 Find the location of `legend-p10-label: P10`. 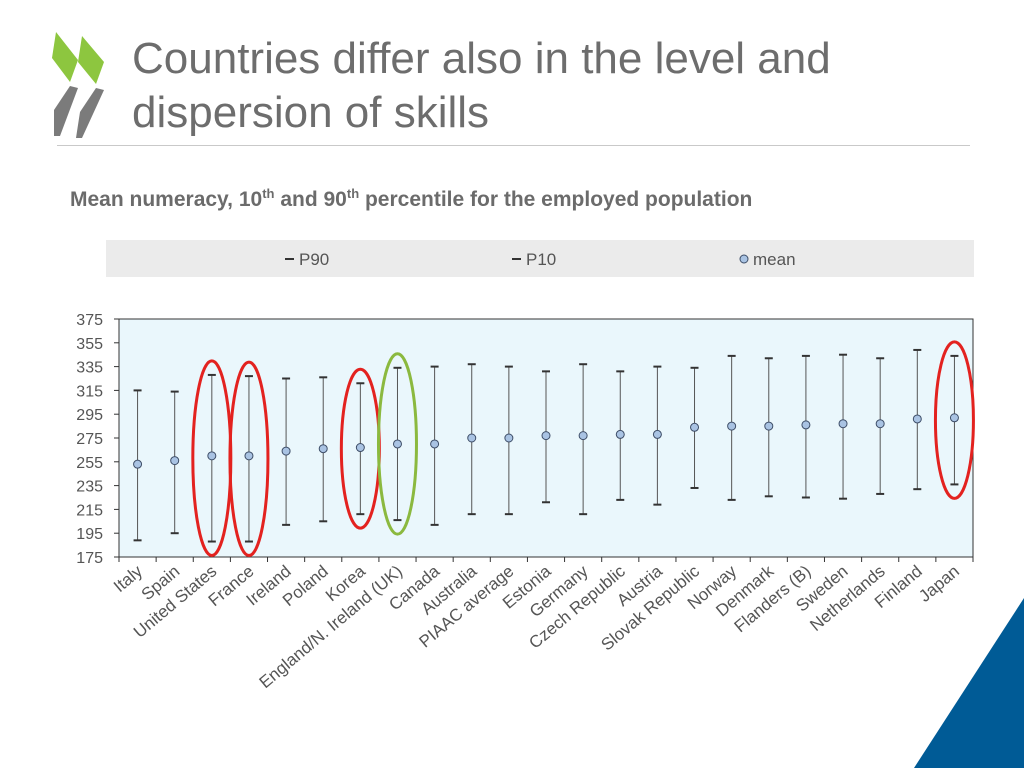

legend-p10-label: P10 is located at coordinates (541, 259).